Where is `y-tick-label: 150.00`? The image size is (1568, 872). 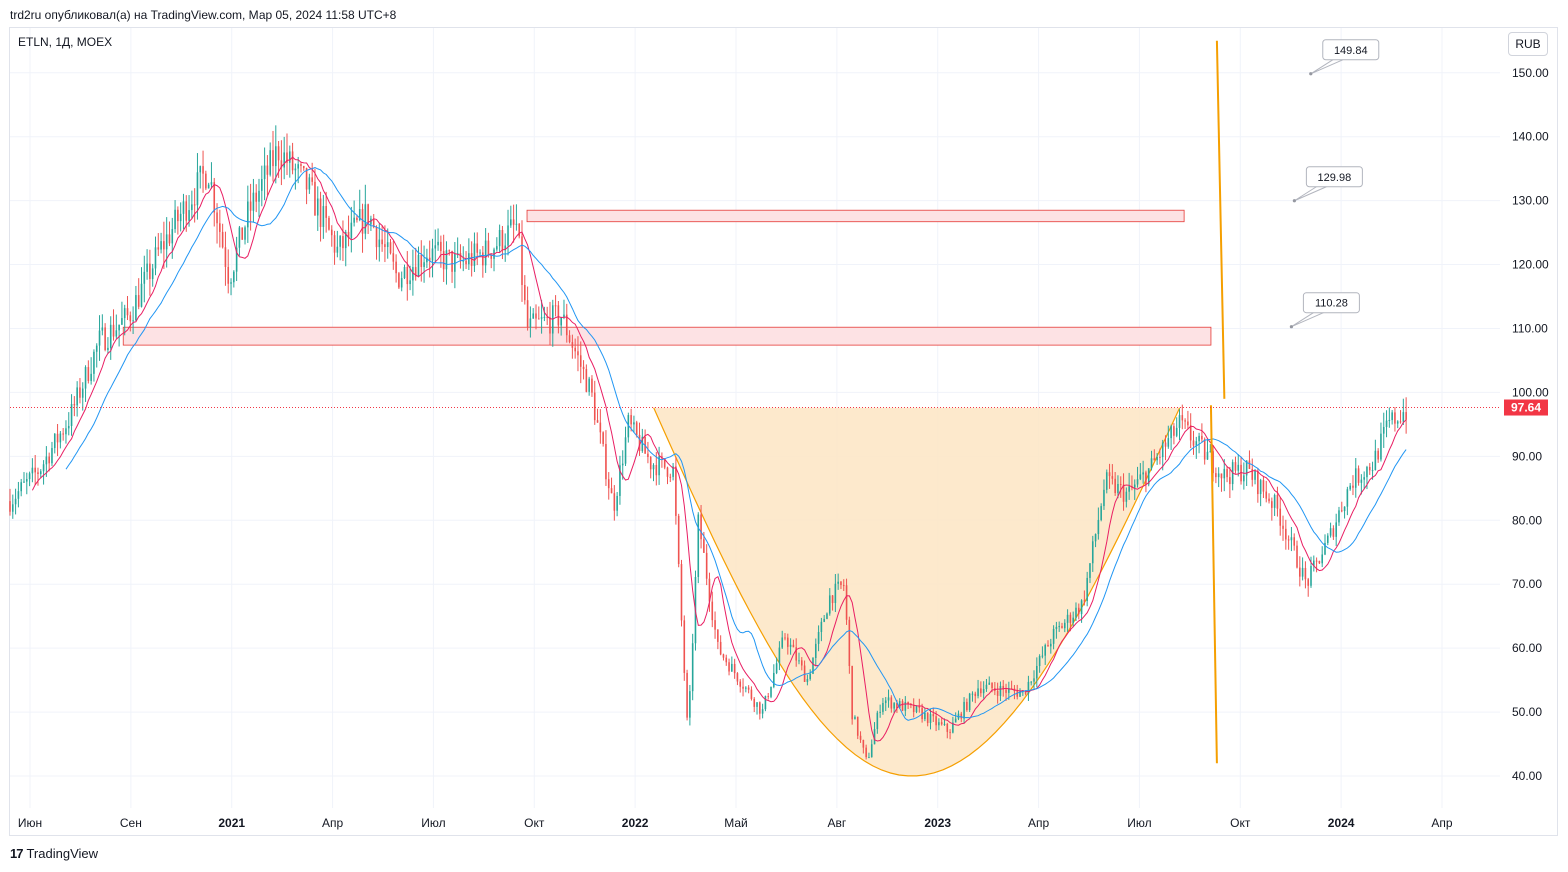 y-tick-label: 150.00 is located at coordinates (1530, 73).